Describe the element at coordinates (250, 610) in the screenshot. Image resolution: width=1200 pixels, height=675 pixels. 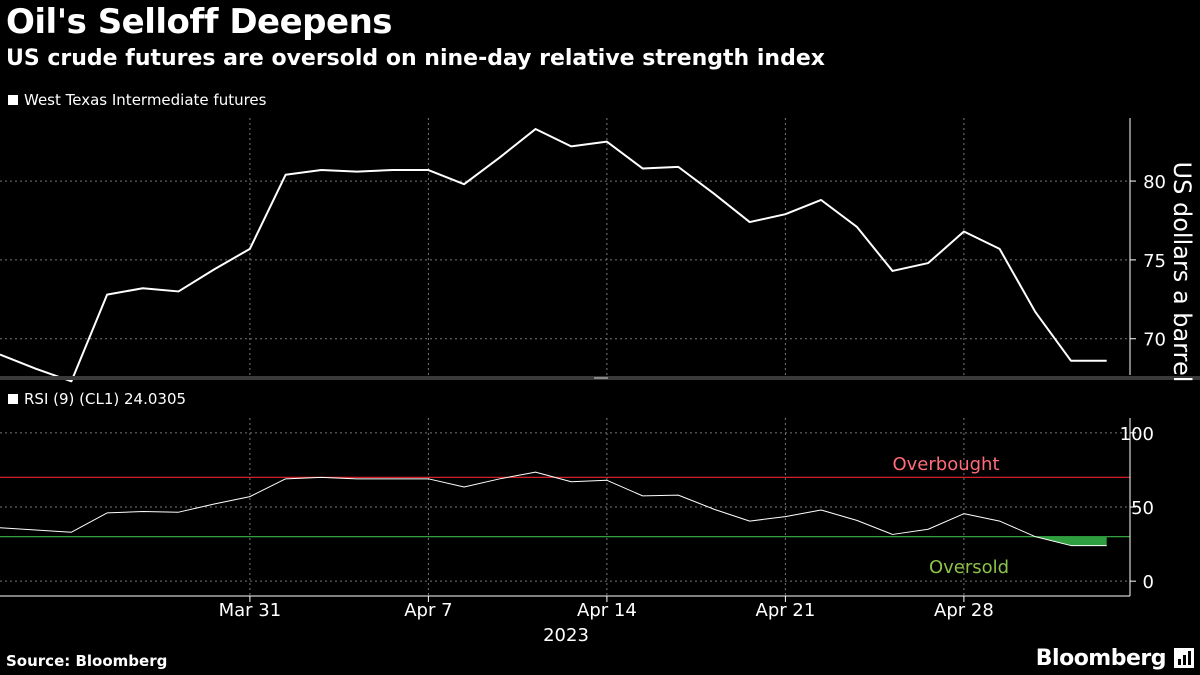
I see `x-tick-label: Mar 31` at that location.